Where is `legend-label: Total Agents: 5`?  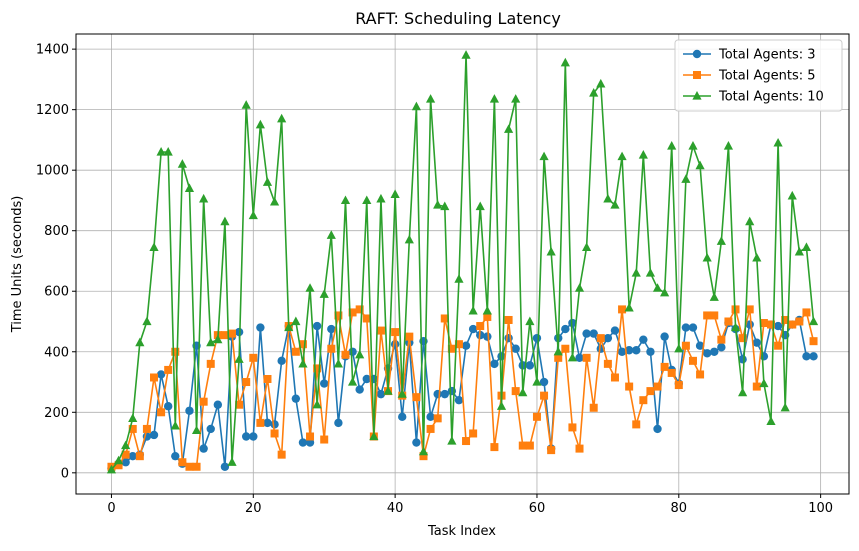
legend-label: Total Agents: 5 is located at coordinates (767, 76).